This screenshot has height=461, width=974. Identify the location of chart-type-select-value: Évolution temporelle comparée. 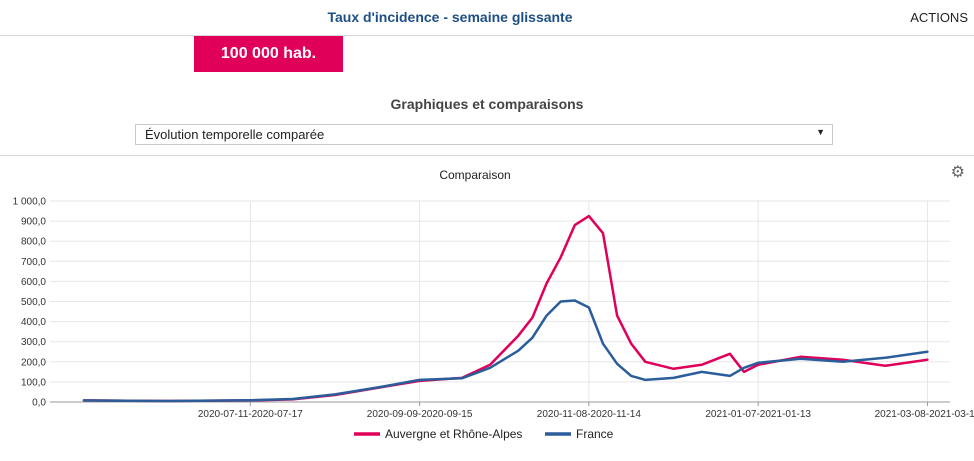
(235, 134).